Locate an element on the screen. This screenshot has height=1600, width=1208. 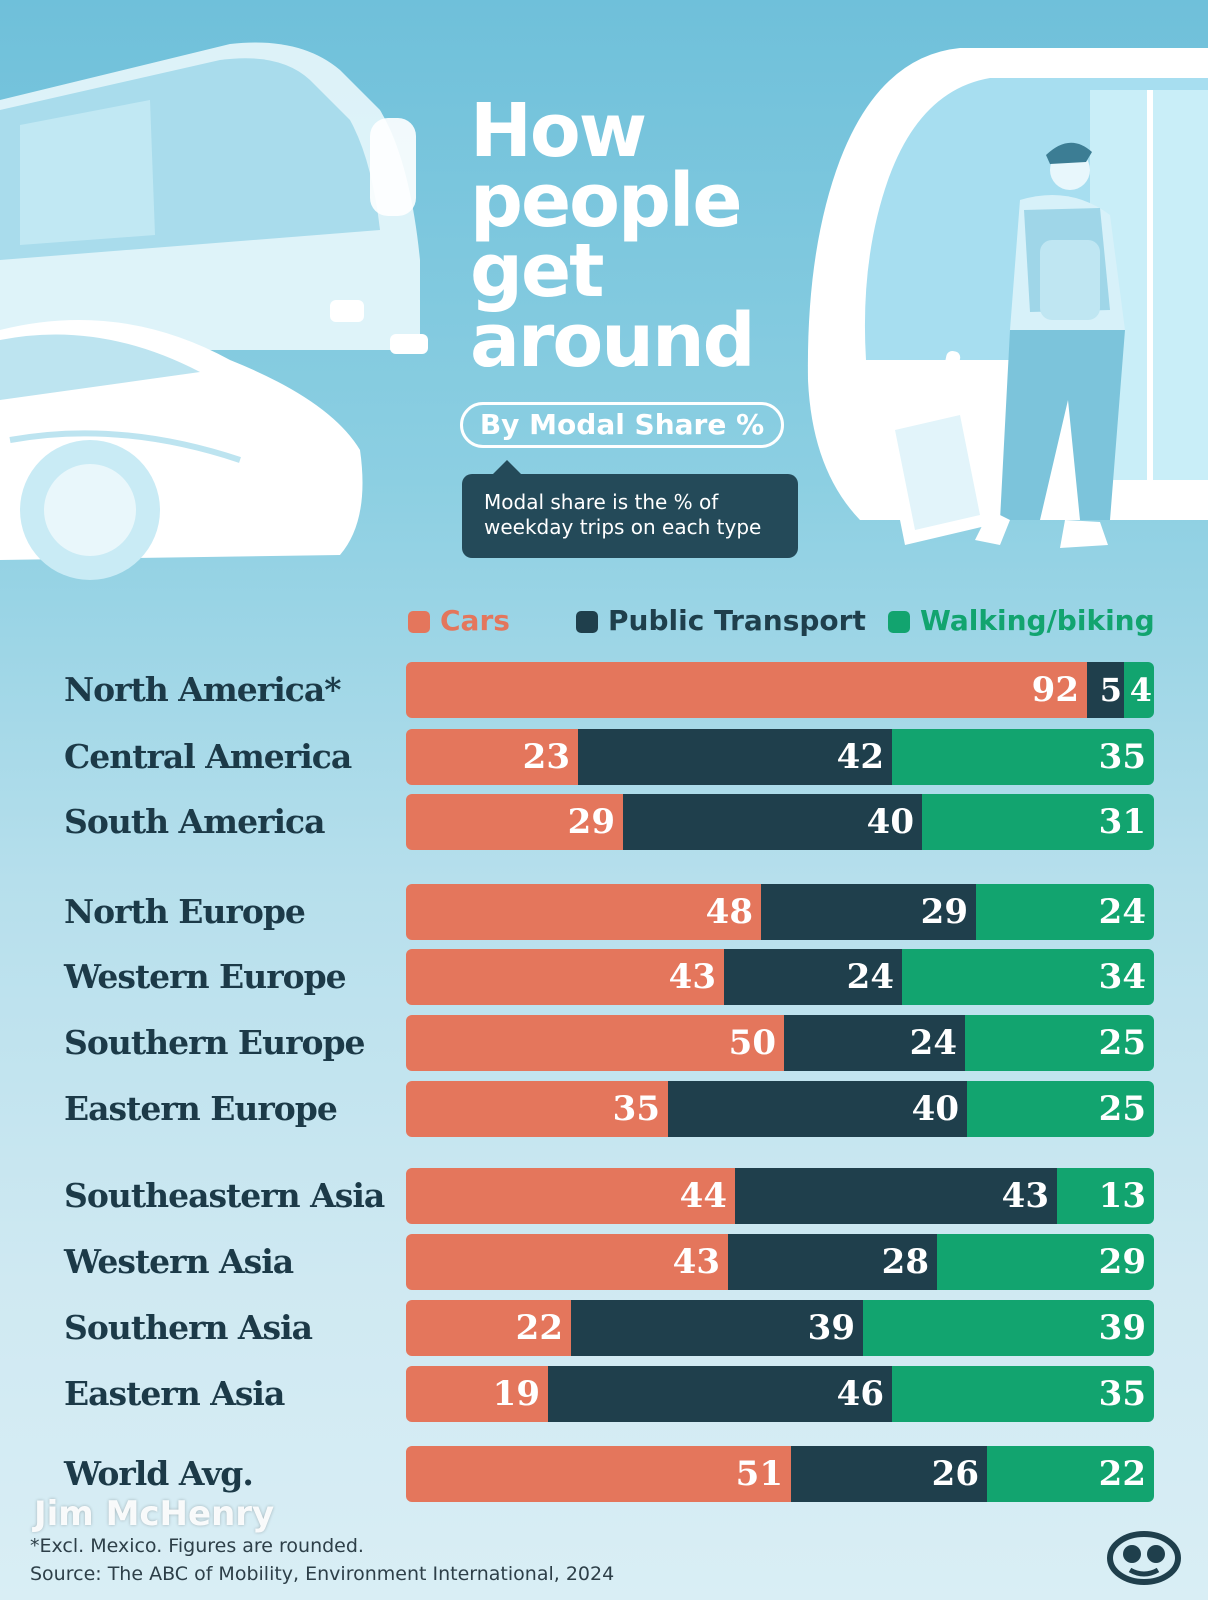
bar-segment-public-transport: 42 is located at coordinates (735, 757).